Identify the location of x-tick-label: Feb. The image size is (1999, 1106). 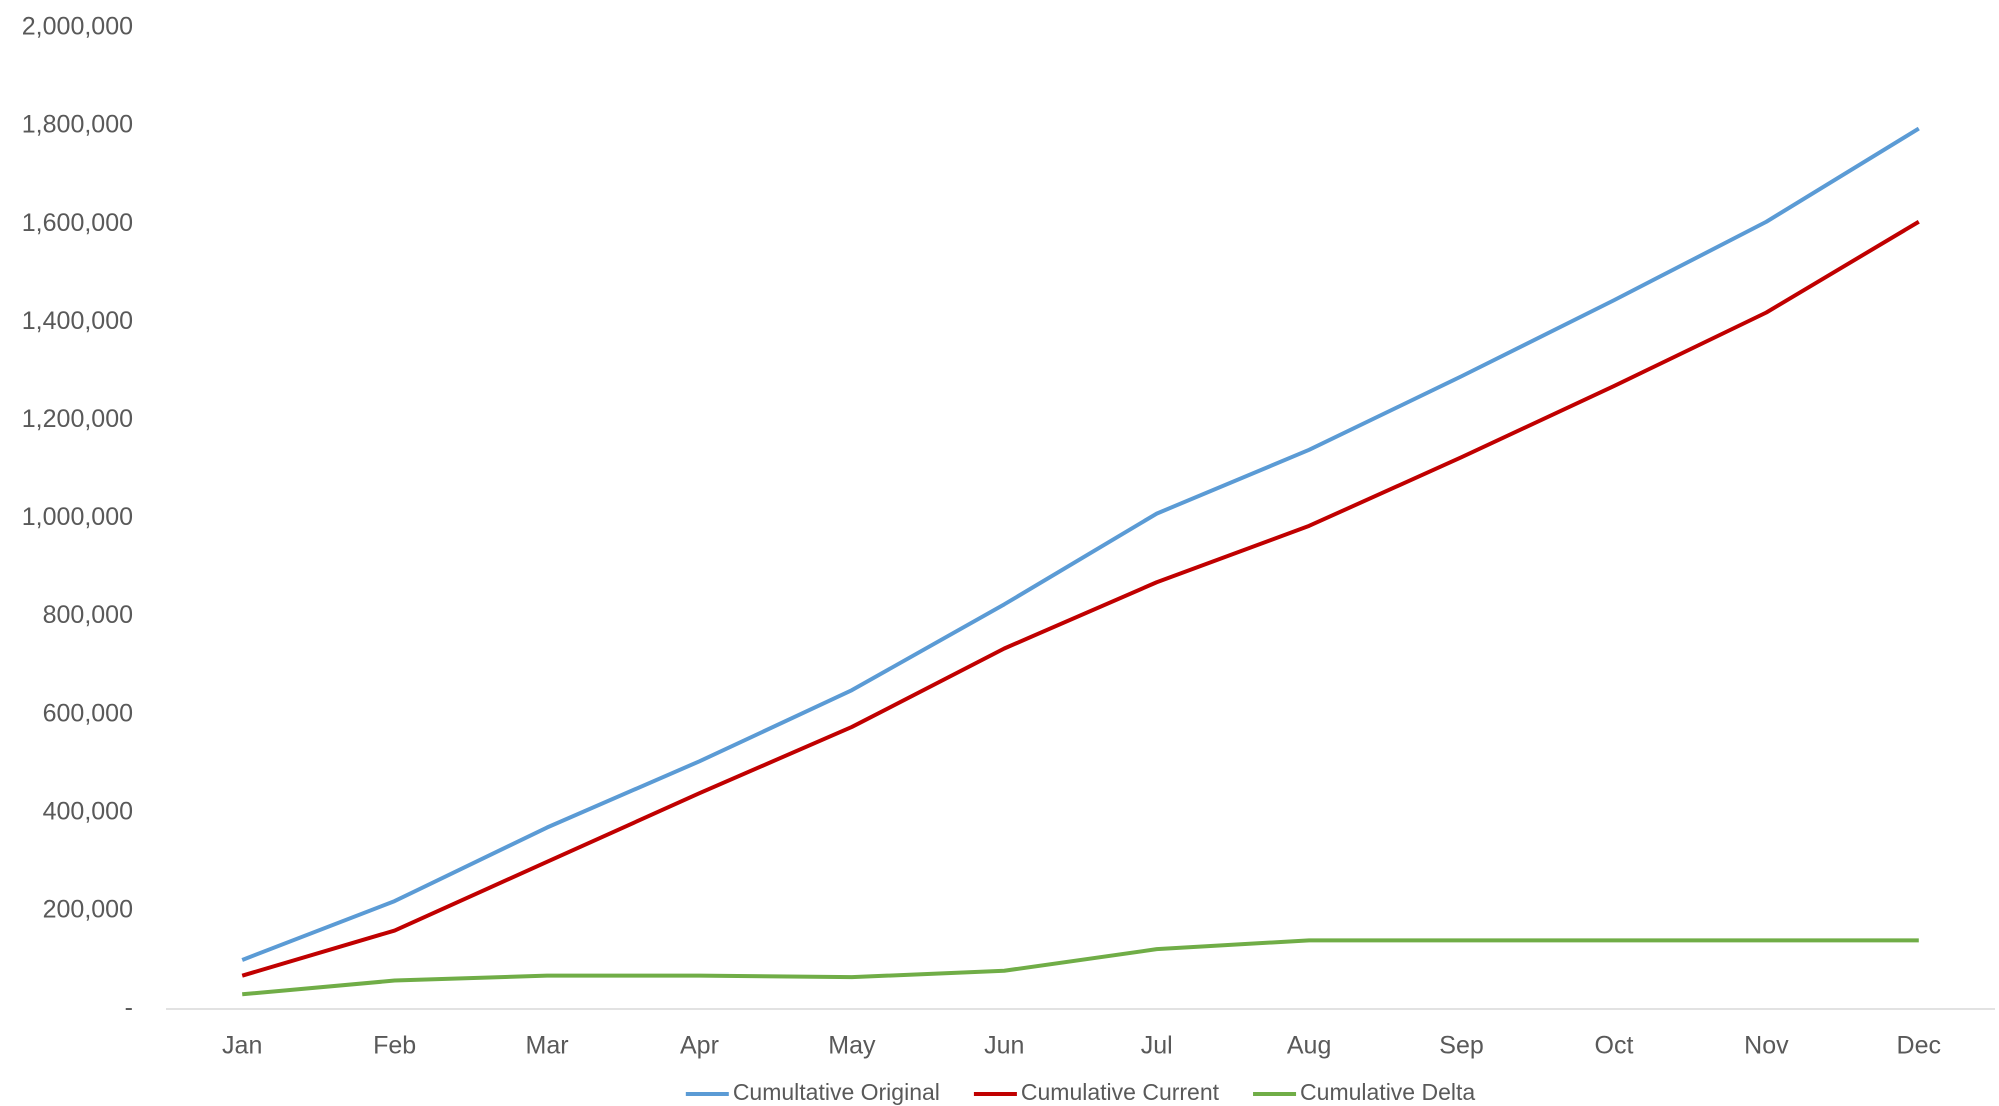
(394, 1046).